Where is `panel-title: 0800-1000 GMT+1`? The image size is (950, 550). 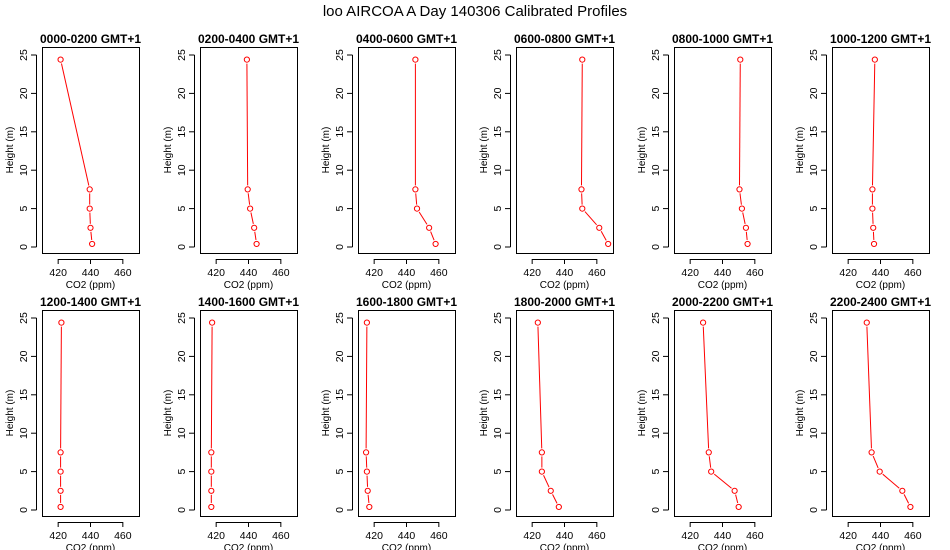
panel-title: 0800-1000 GMT+1 is located at coordinates (722, 39).